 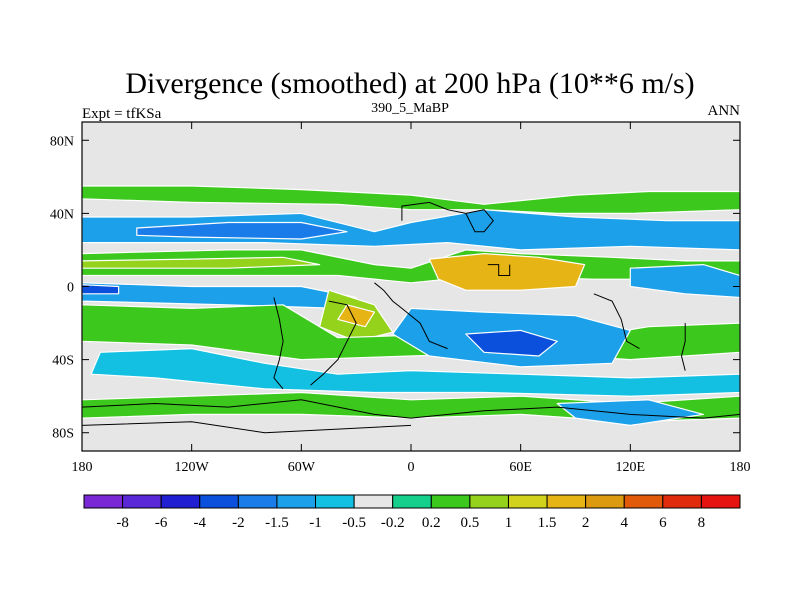 I want to click on coastline-arabia-box, so click(x=499, y=270).